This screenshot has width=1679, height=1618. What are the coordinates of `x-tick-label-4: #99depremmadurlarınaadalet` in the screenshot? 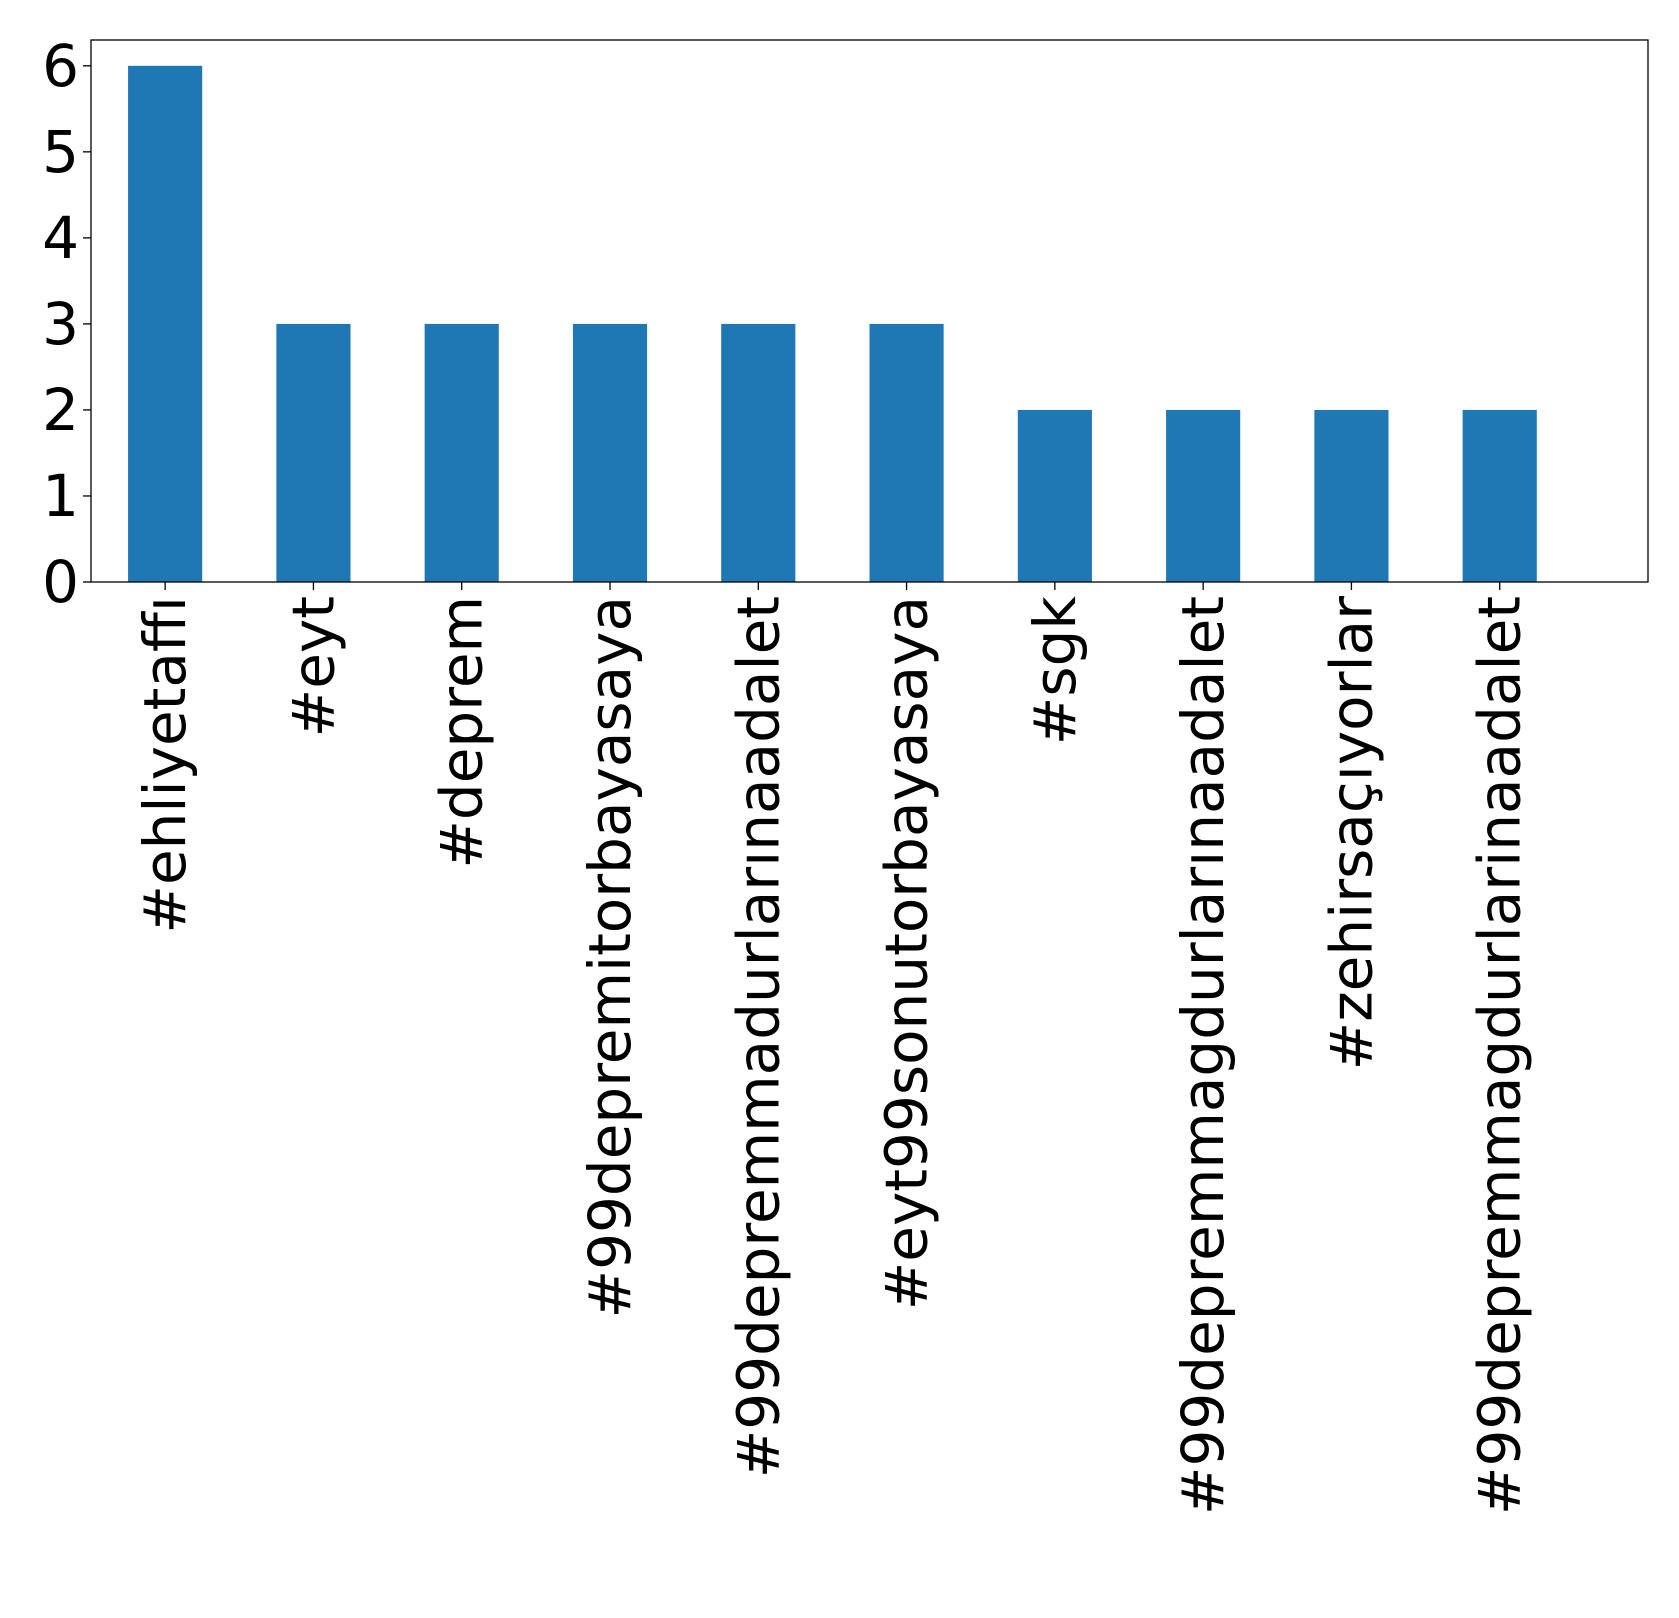 It's located at (758, 1037).